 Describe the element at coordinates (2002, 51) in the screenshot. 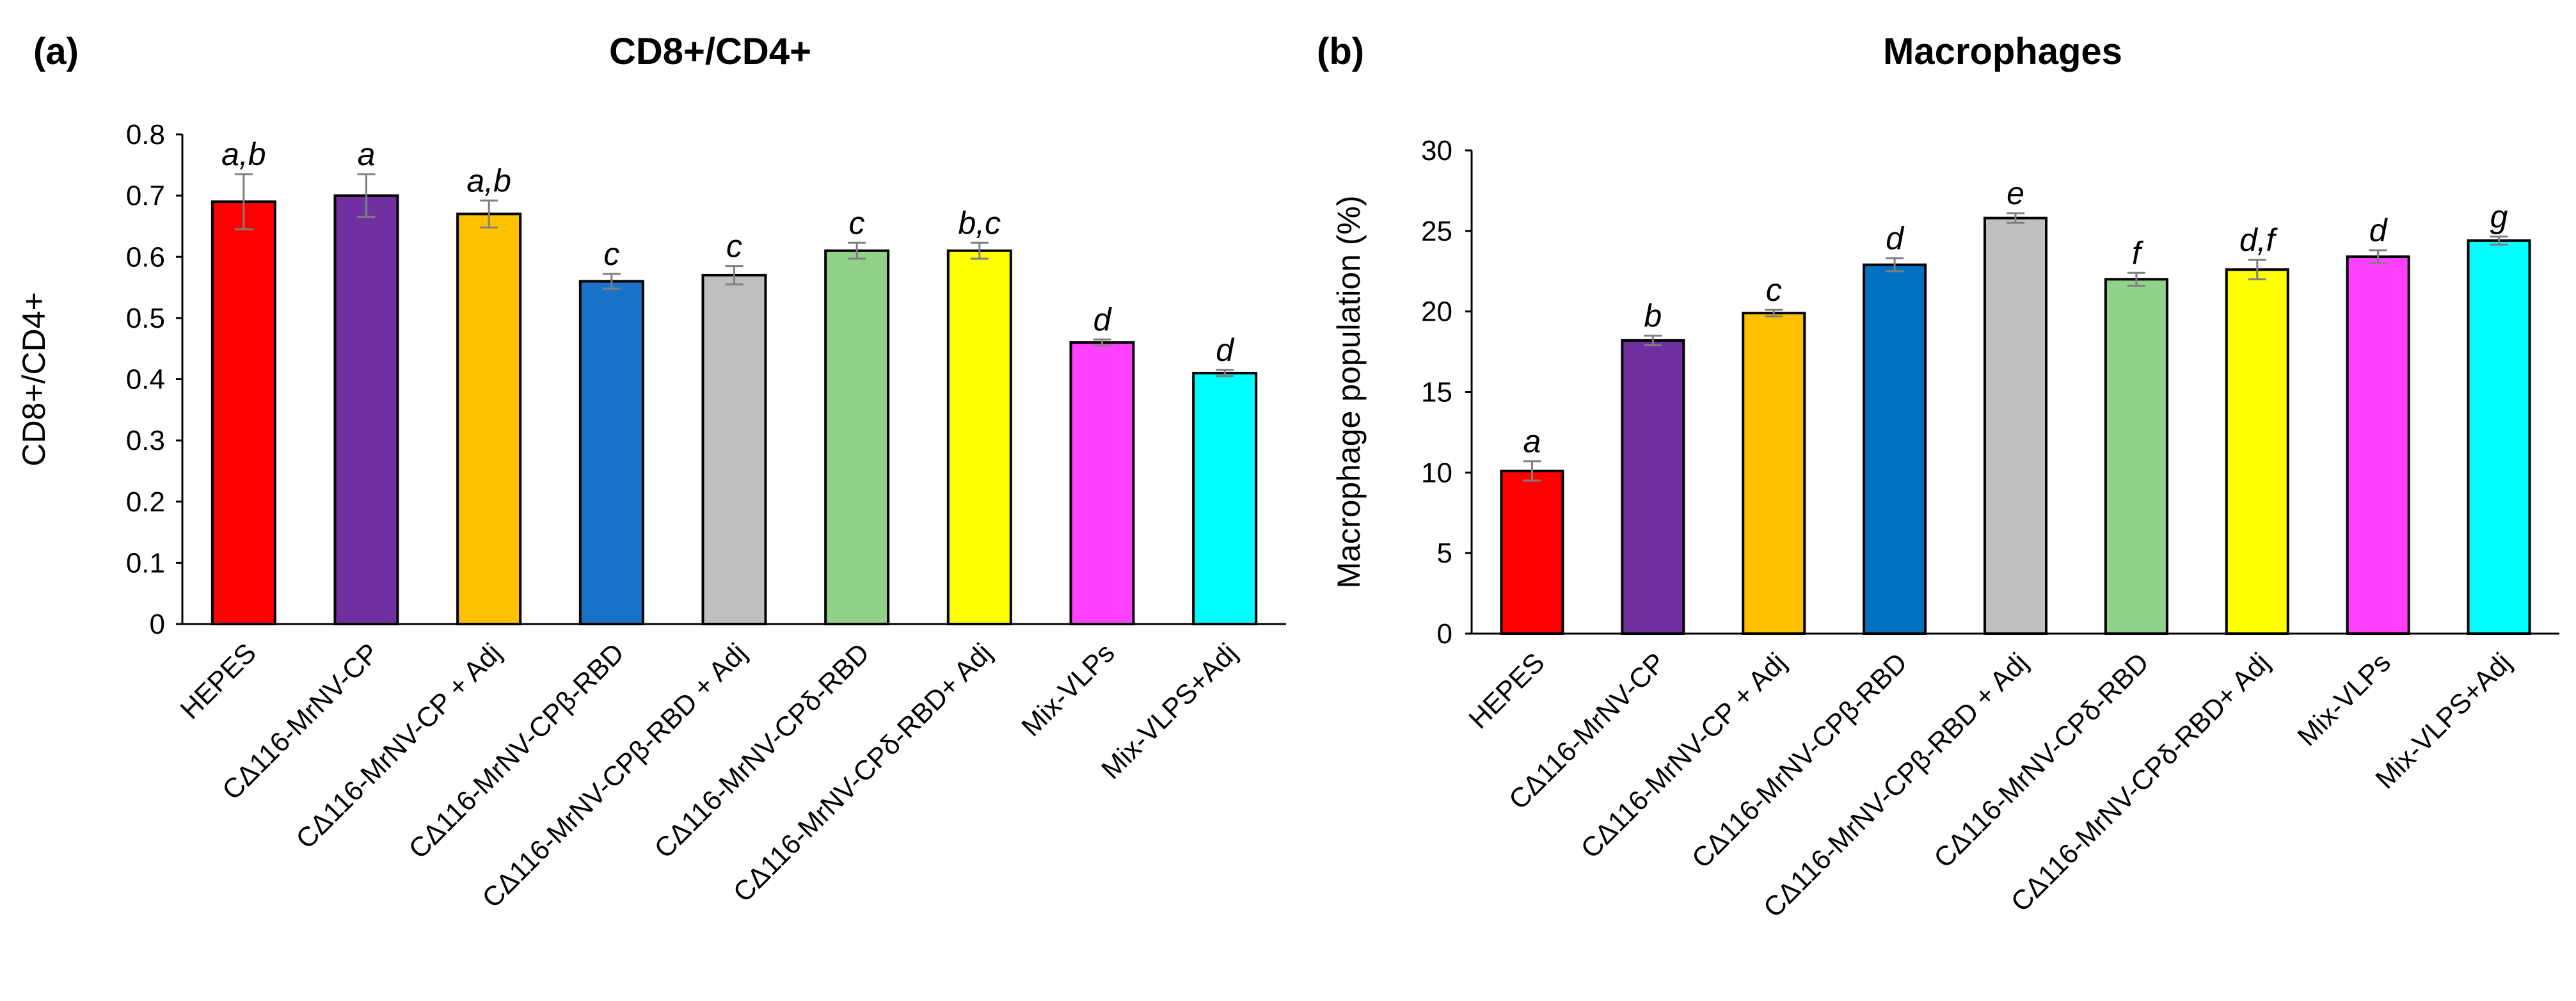

I see `chart-title: Macrophages` at that location.